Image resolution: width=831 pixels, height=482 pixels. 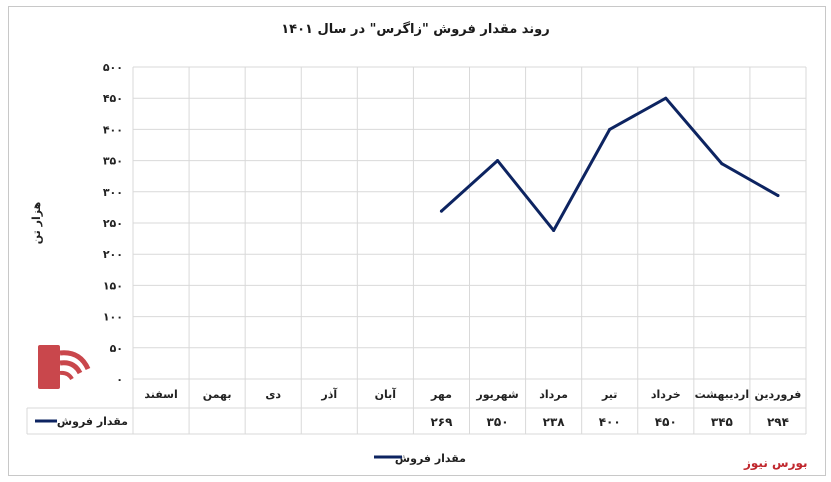 I want to click on y-tick-label: ۲۵۰, so click(x=113, y=223).